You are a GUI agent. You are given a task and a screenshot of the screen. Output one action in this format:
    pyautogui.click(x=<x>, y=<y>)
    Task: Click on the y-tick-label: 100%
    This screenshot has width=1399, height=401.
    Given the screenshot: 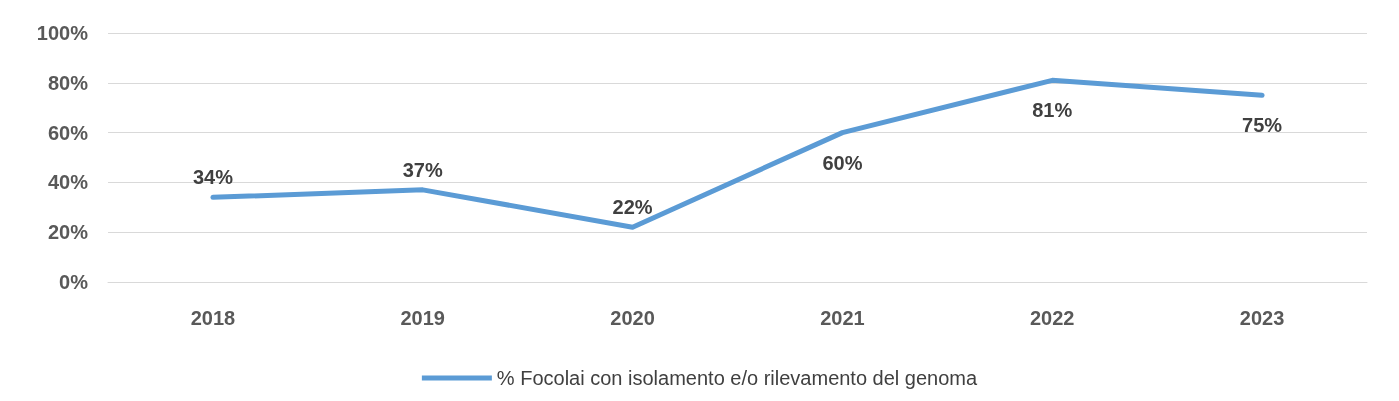 What is the action you would take?
    pyautogui.click(x=62, y=33)
    